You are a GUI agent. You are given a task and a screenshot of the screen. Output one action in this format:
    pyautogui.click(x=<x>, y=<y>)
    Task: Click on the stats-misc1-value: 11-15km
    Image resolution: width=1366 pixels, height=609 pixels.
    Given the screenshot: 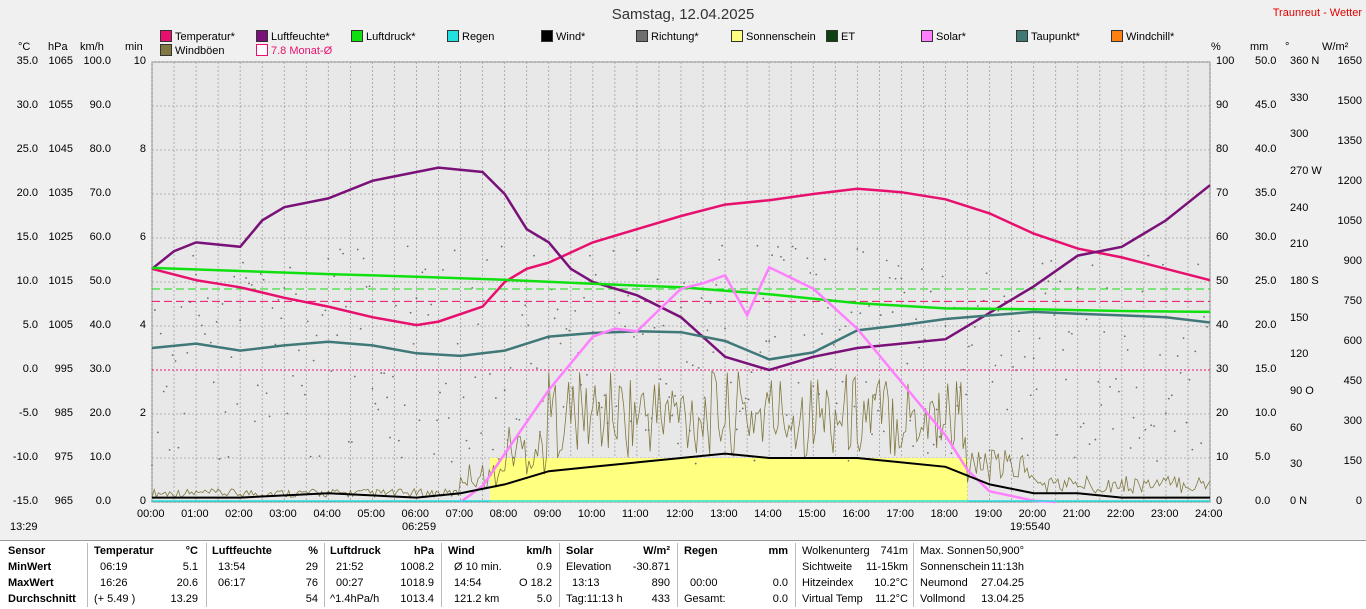 What is the action you would take?
    pyautogui.click(x=887, y=567)
    